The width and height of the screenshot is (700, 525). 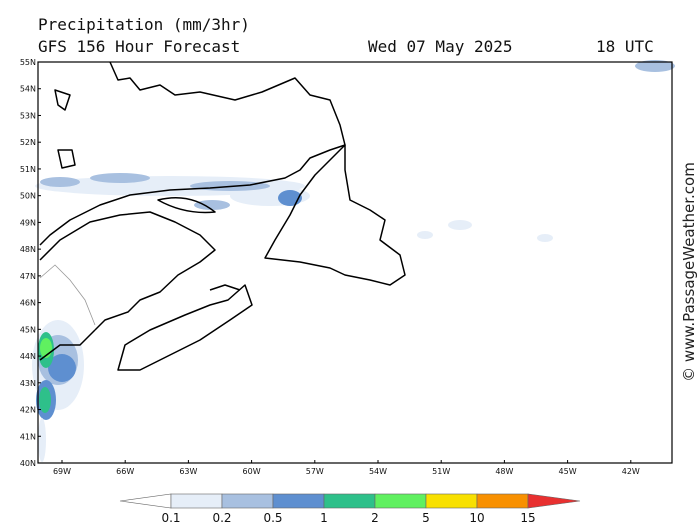 What do you see at coordinates (252, 471) in the screenshot?
I see `lon-label: 60W` at bounding box center [252, 471].